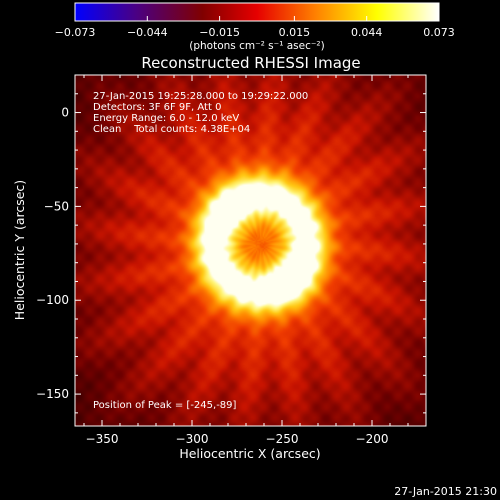 The width and height of the screenshot is (500, 500). I want to click on x-axis-label: Heliocentric X (arcsec), so click(249, 453).